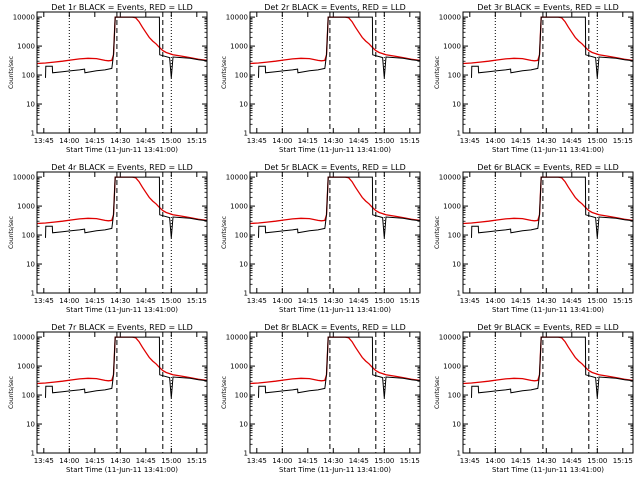 Image resolution: width=640 pixels, height=480 pixels. I want to click on panel-title: Det 8r BLACK = Events, RED = LLD, so click(335, 327).